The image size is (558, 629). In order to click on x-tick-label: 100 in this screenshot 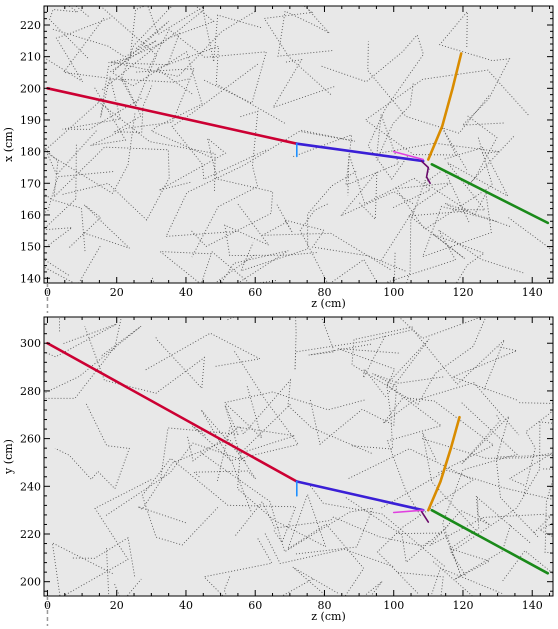, I will do `click(393, 292)`.